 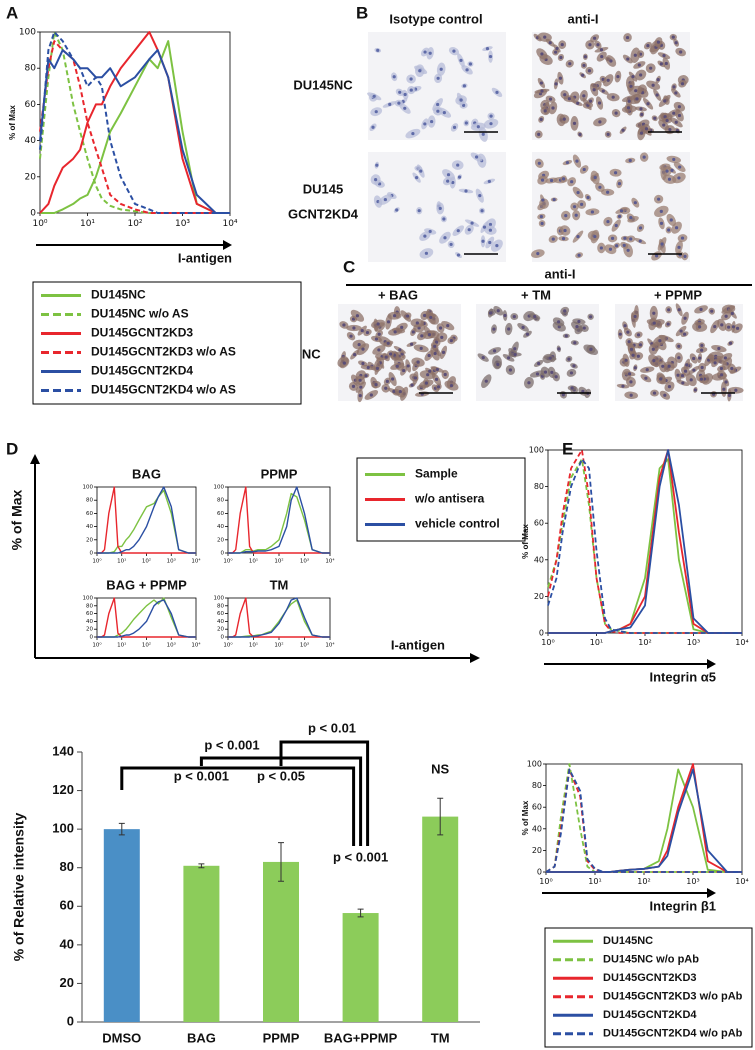 What do you see at coordinates (440, 816) in the screenshot?
I see `error-bar` at bounding box center [440, 816].